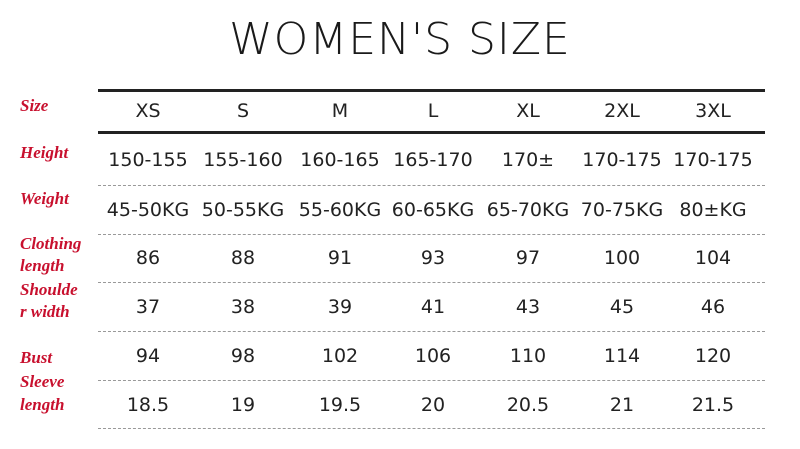  I want to click on table-cell: 65-70KG, so click(528, 210).